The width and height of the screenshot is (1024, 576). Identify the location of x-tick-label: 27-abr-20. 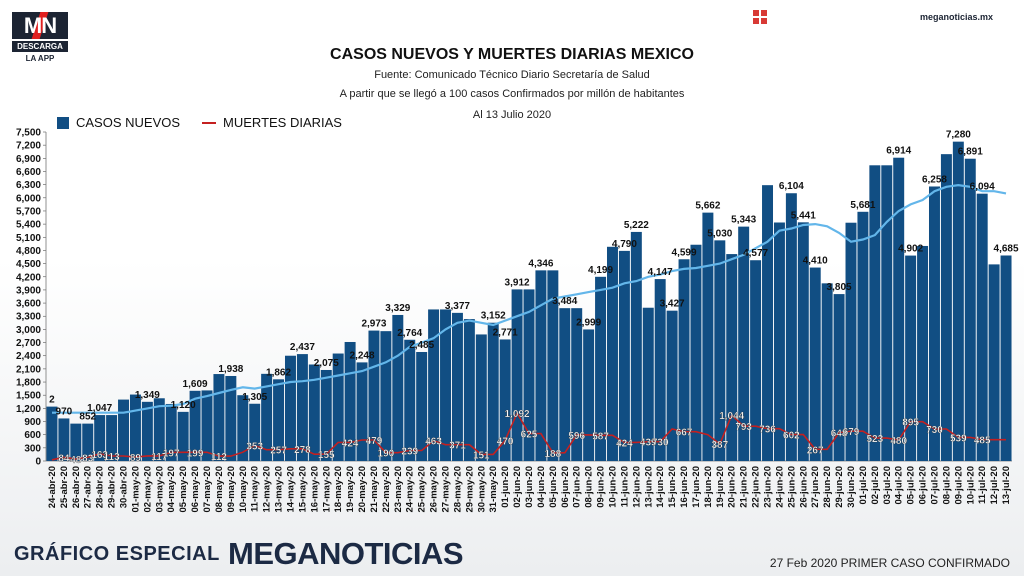
(88, 487).